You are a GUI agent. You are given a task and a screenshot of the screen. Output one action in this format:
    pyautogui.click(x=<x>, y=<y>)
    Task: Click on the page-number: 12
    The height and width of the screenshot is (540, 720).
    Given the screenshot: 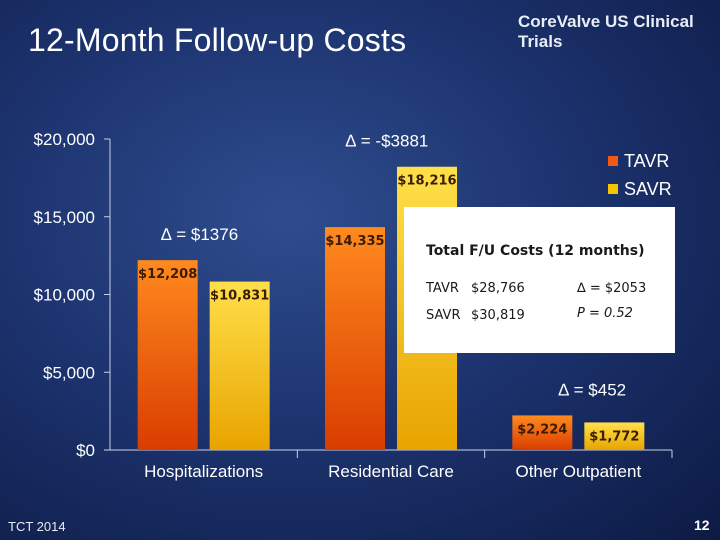 What is the action you would take?
    pyautogui.click(x=702, y=525)
    